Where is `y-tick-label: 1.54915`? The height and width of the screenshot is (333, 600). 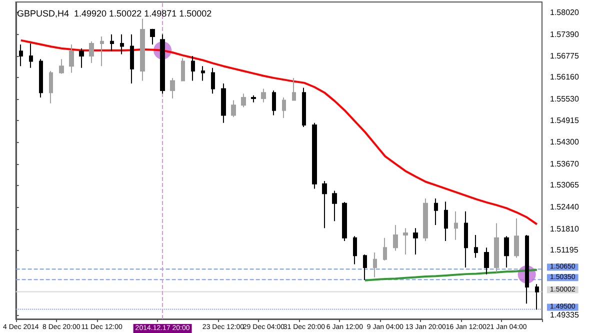
y-tick-label: 1.54915 is located at coordinates (565, 121).